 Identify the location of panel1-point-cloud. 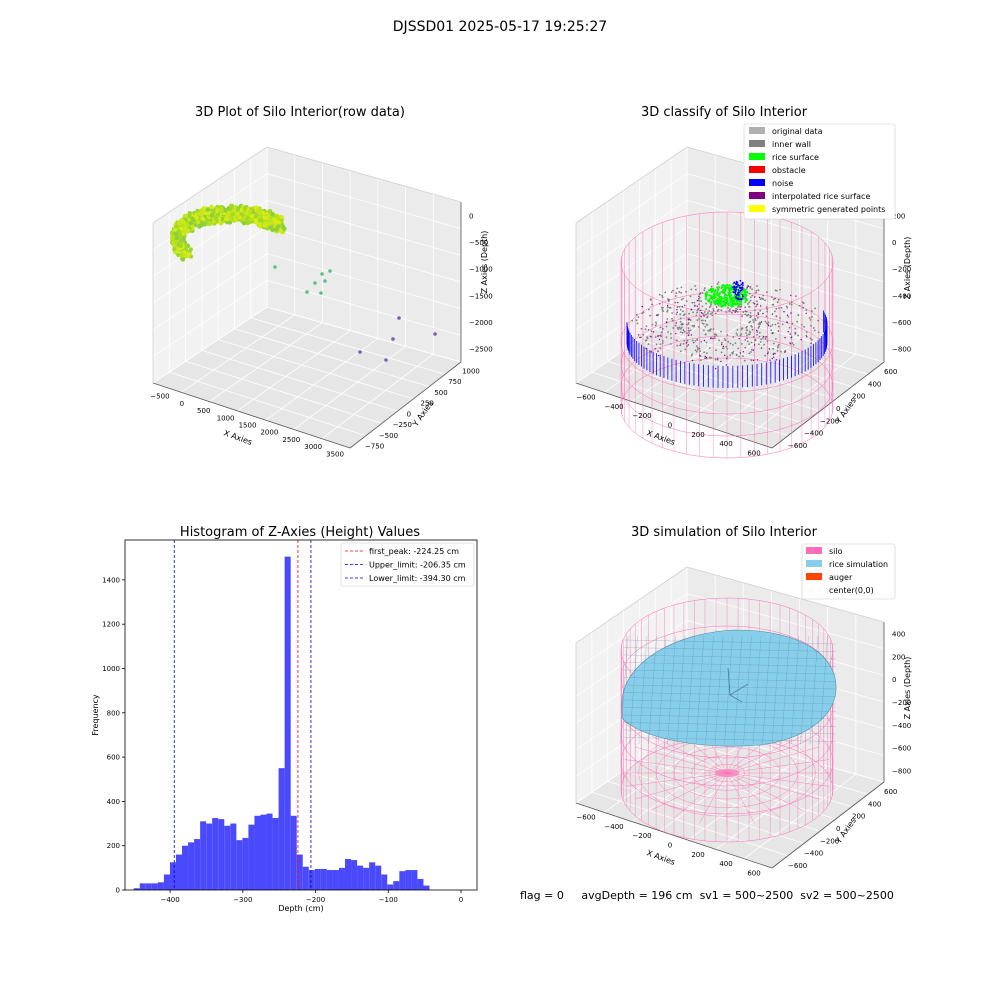
(303, 282).